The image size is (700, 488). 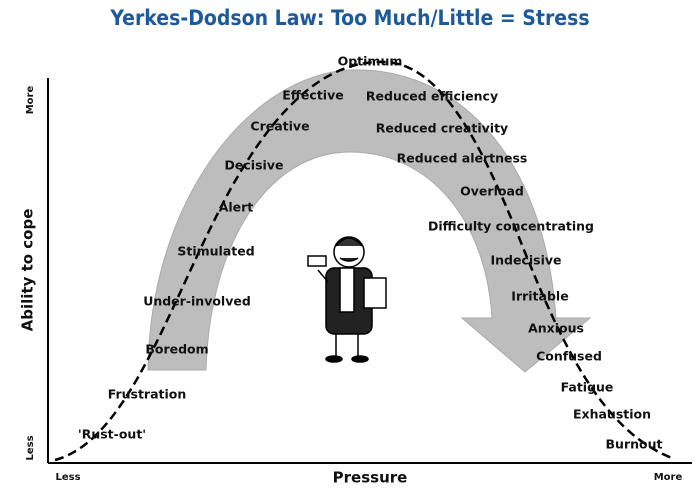 What do you see at coordinates (370, 61) in the screenshot?
I see `peak-label: Optimum` at bounding box center [370, 61].